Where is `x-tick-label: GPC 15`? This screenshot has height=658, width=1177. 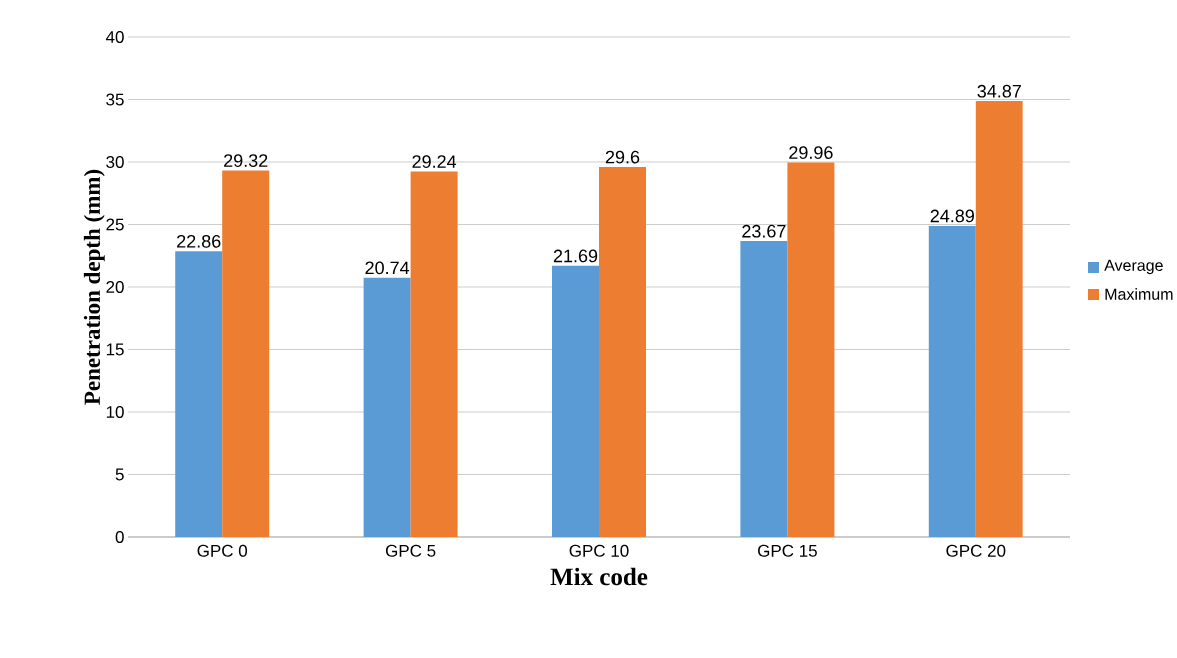 x-tick-label: GPC 15 is located at coordinates (787, 550).